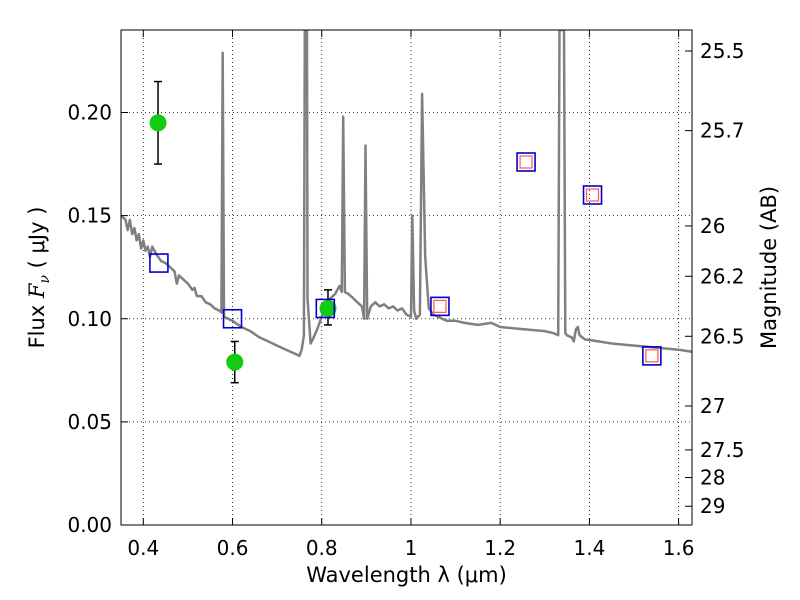 Image resolution: width=800 pixels, height=600 pixels. I want to click on y2-tick-label: 28, so click(712, 478).